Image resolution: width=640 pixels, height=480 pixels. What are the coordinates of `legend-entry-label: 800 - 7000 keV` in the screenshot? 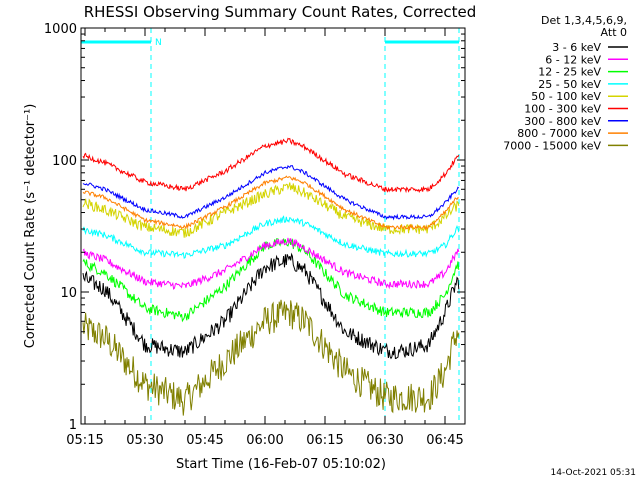 It's located at (559, 133).